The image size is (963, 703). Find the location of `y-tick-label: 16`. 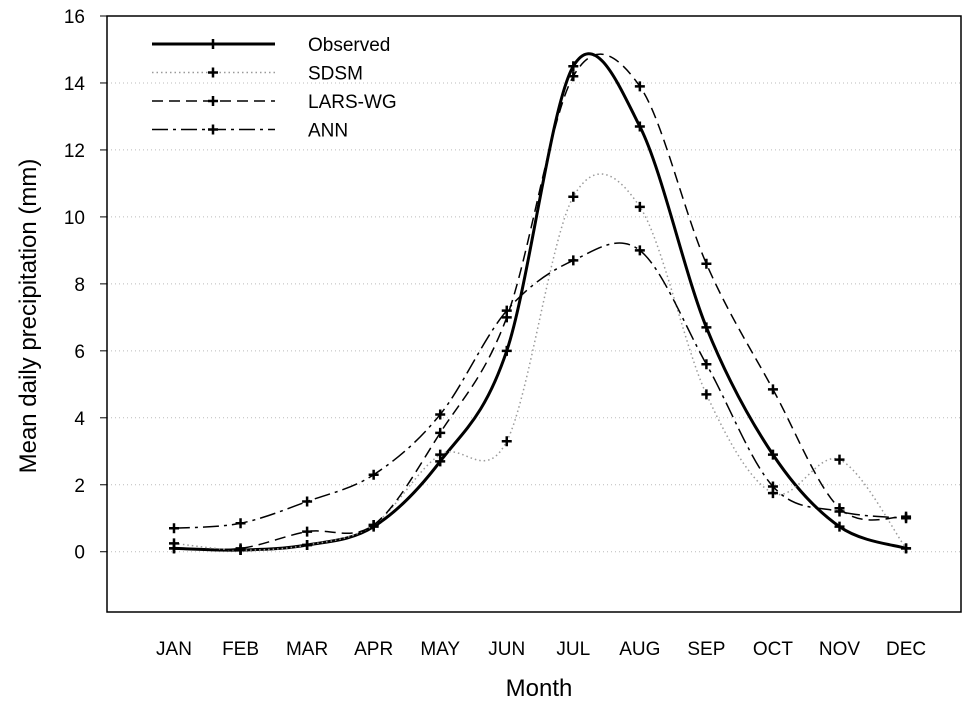

y-tick-label: 16 is located at coordinates (74, 17).